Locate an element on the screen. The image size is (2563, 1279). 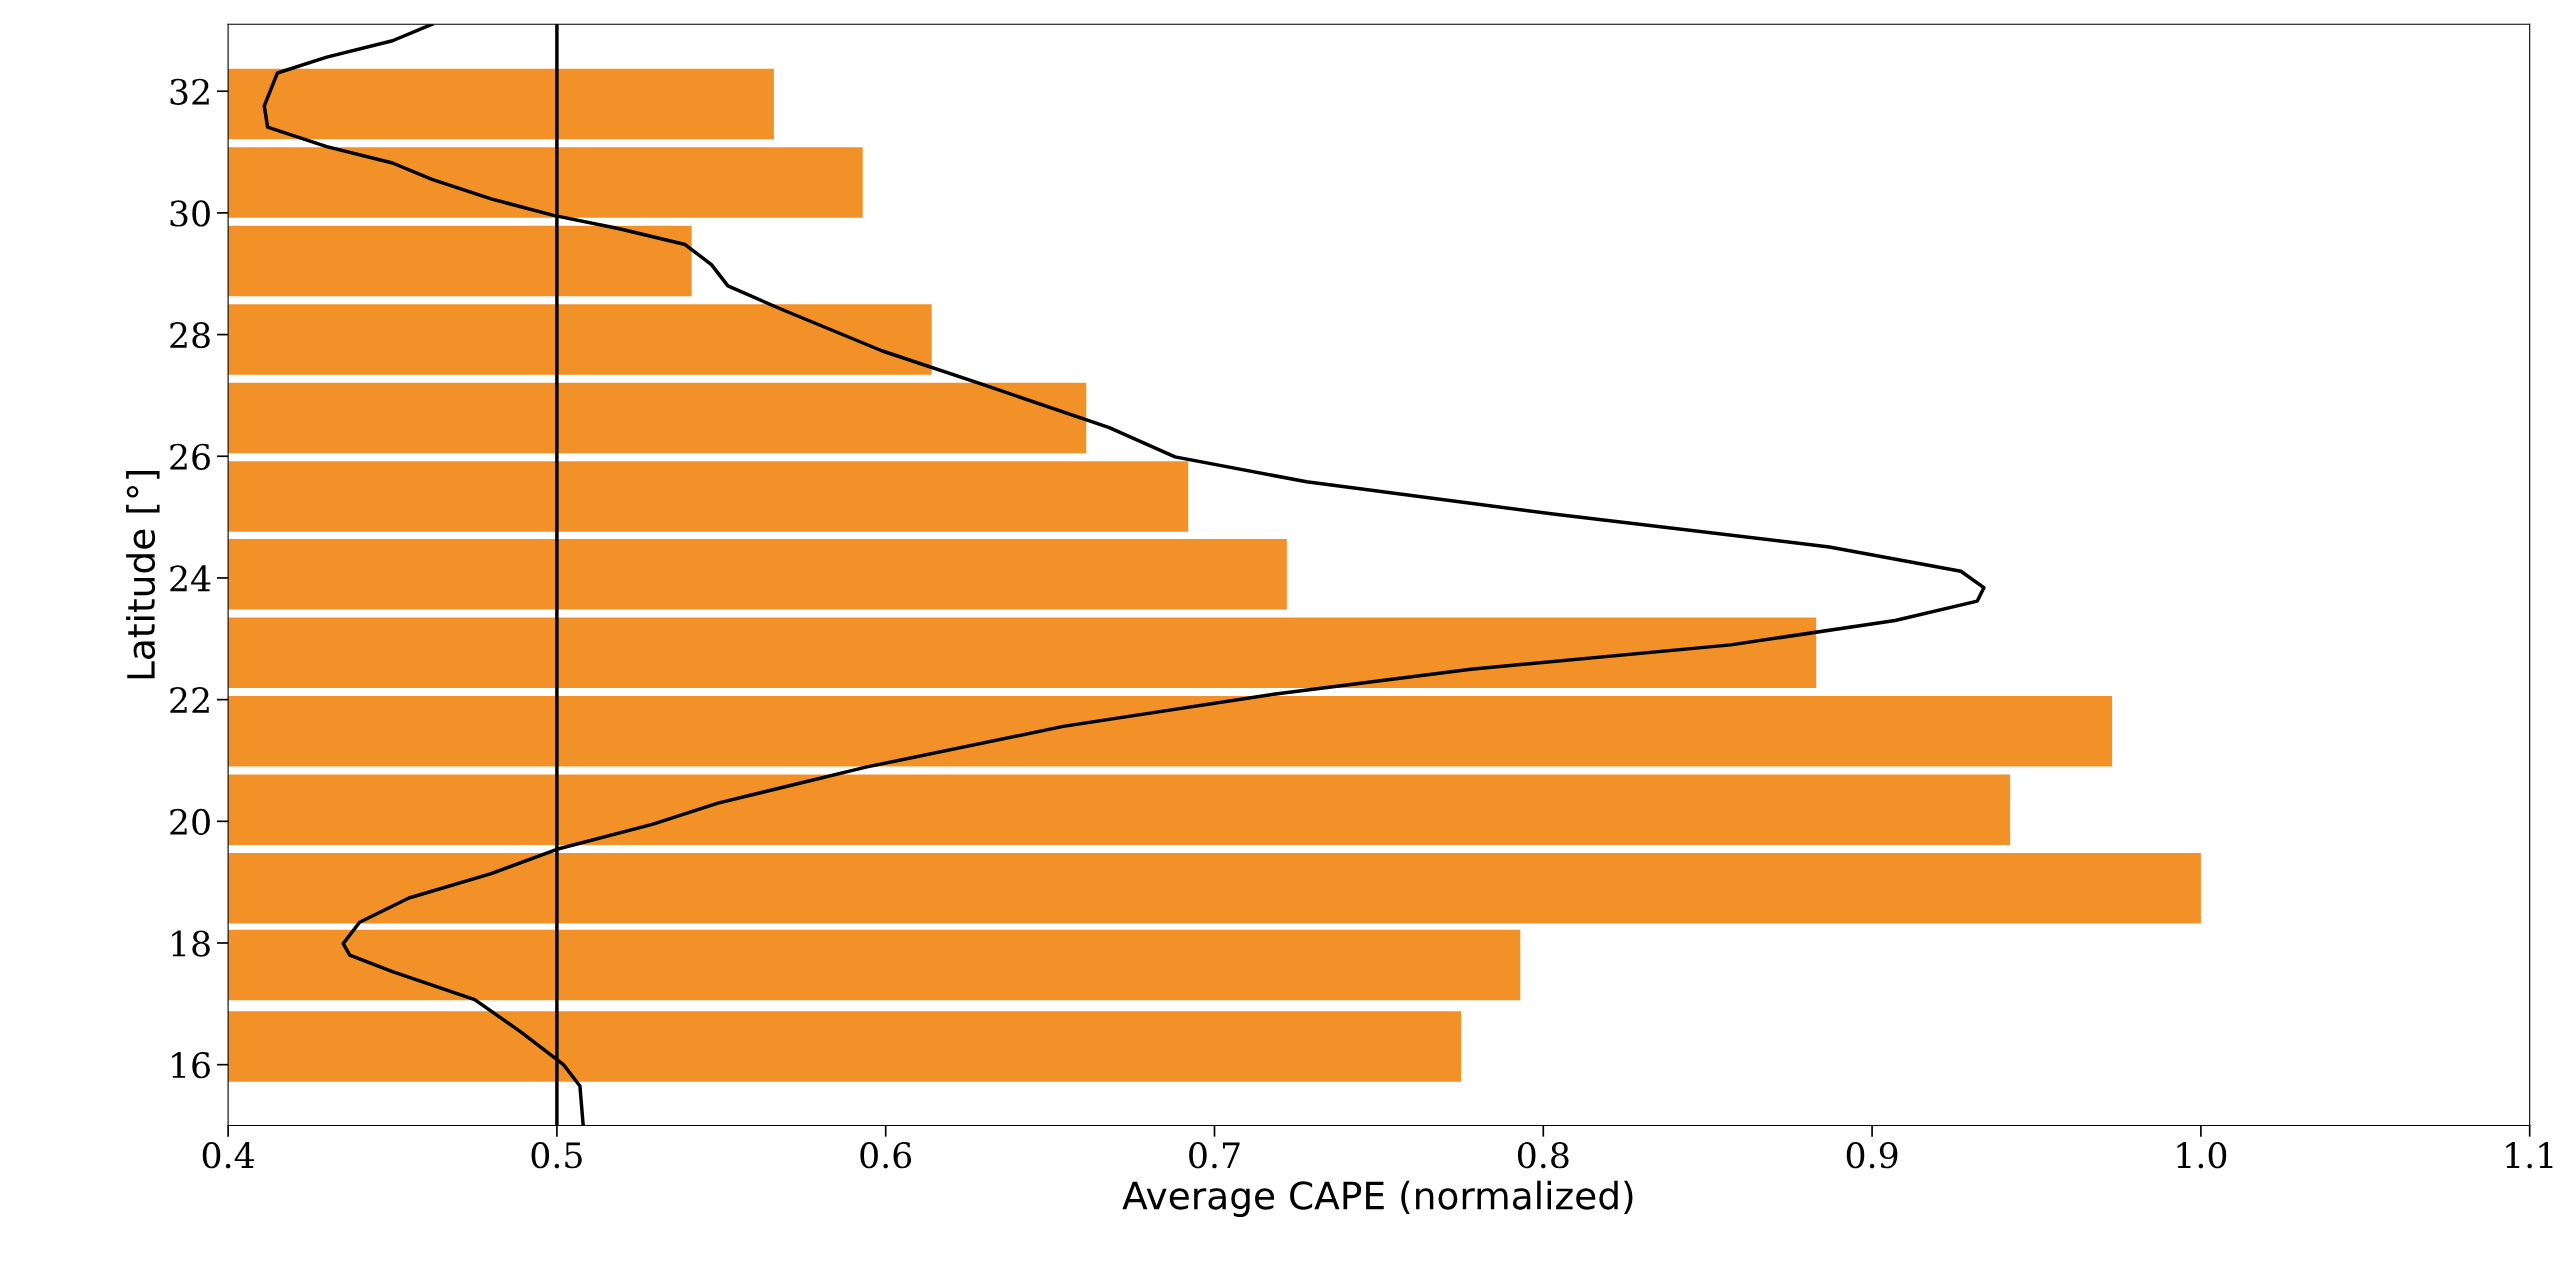
y-tick-label: 32 is located at coordinates (189, 91).